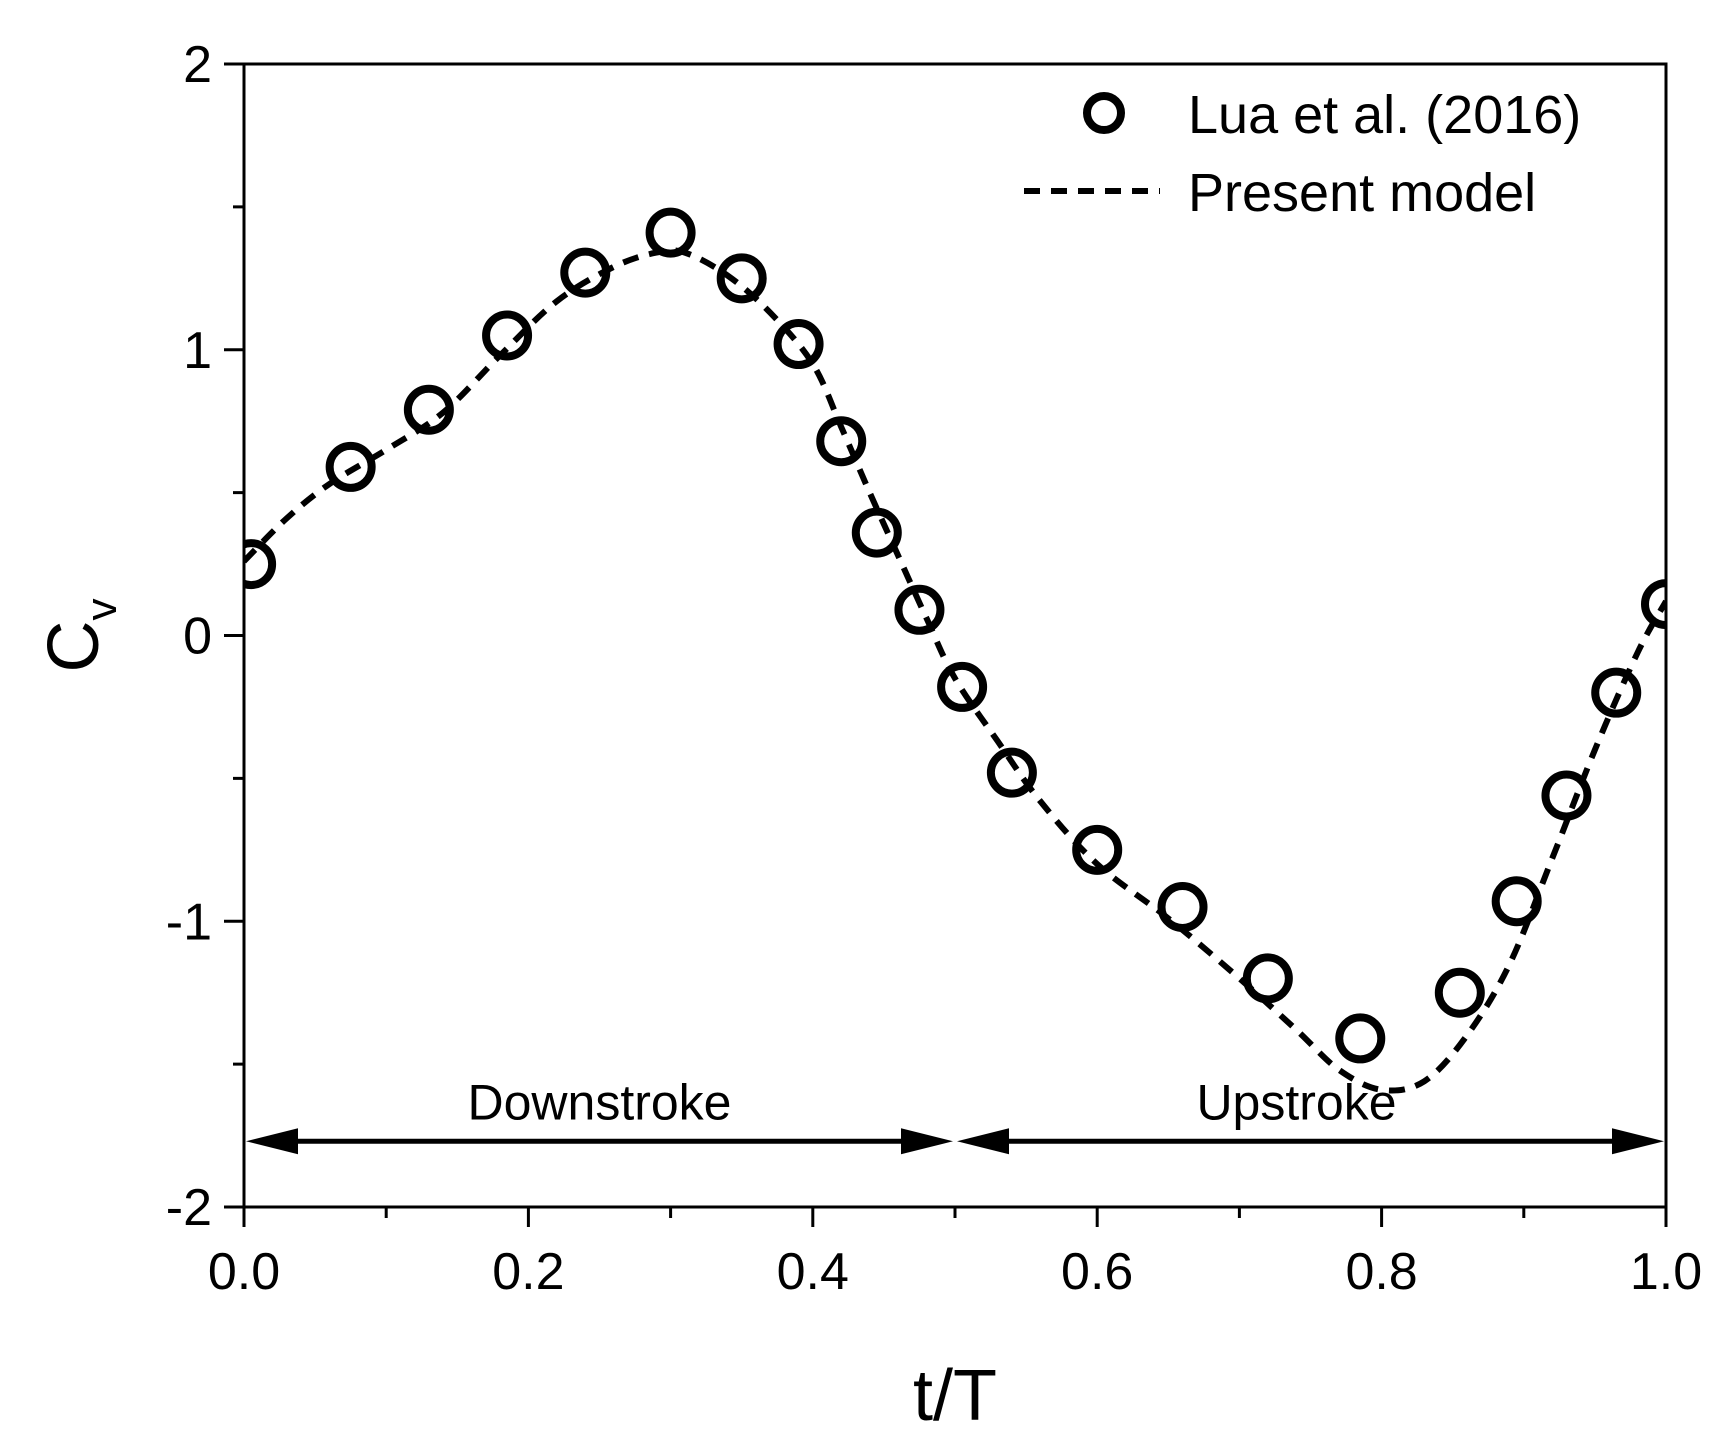 This screenshot has width=1724, height=1454. What do you see at coordinates (1666, 1272) in the screenshot?
I see `x-tick-label: 1.0` at bounding box center [1666, 1272].